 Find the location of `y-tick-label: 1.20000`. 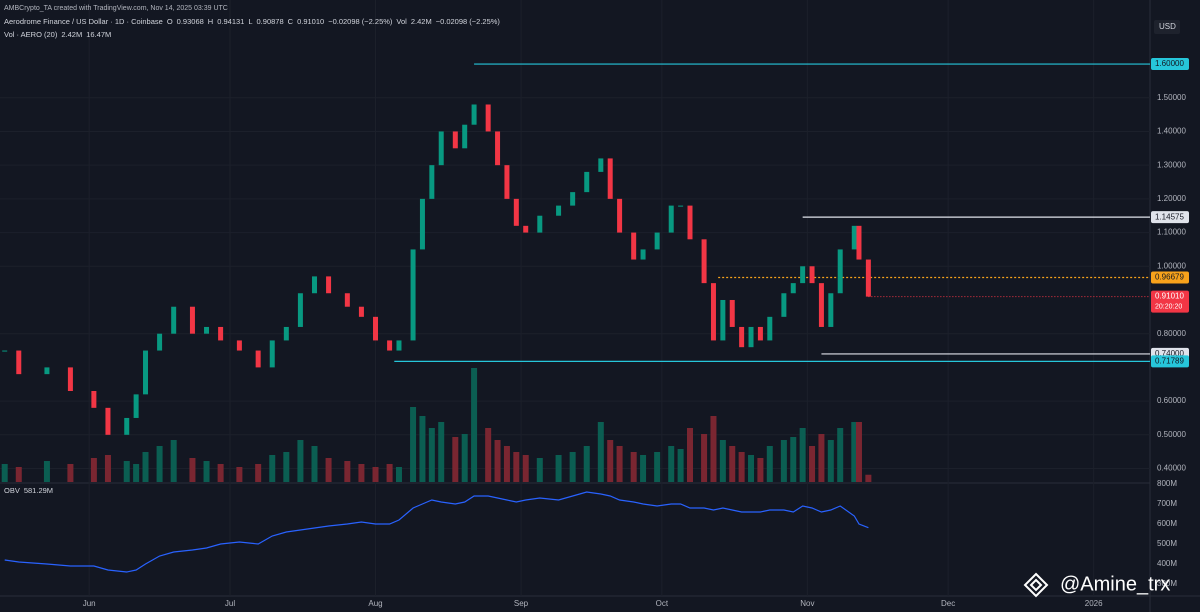

y-tick-label: 1.20000 is located at coordinates (1171, 198).